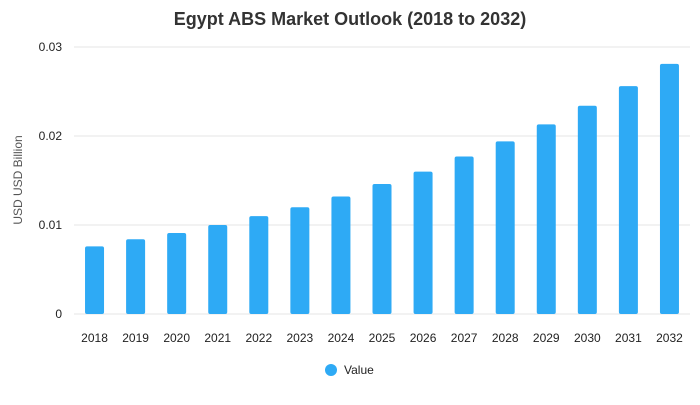 This screenshot has height=405, width=700. Describe the element at coordinates (51, 180) in the screenshot. I see `y-axis-ticks: 0 0.01 0.02 0.03` at that location.